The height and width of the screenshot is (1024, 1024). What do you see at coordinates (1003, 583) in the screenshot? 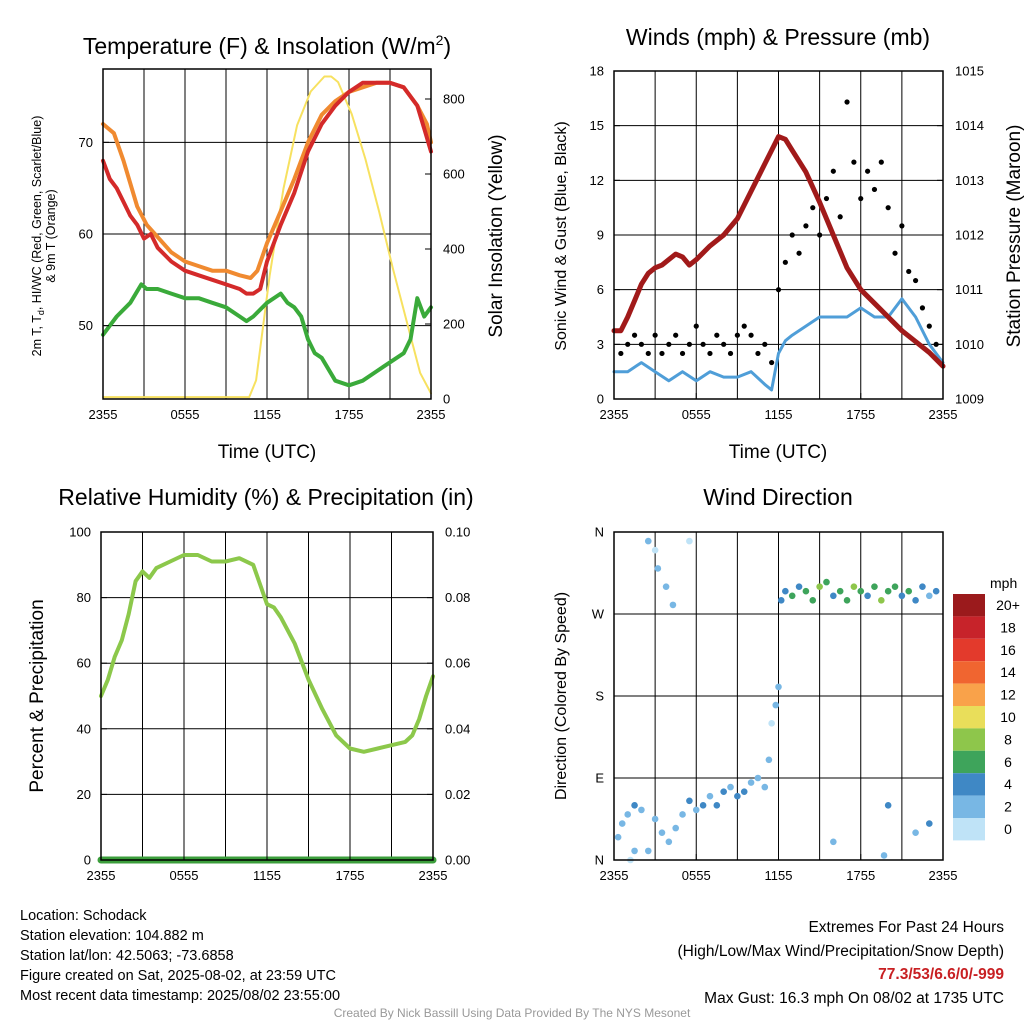
I see `speed-legend-title: mph` at bounding box center [1003, 583].